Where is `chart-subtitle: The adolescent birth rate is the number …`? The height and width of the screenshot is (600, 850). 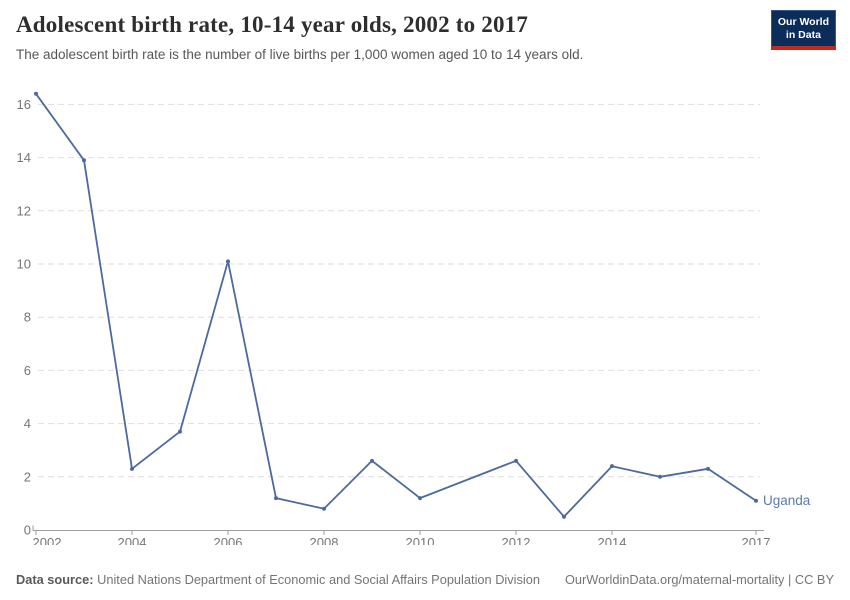
chart-subtitle: The adolescent birth rate is the number … is located at coordinates (300, 54).